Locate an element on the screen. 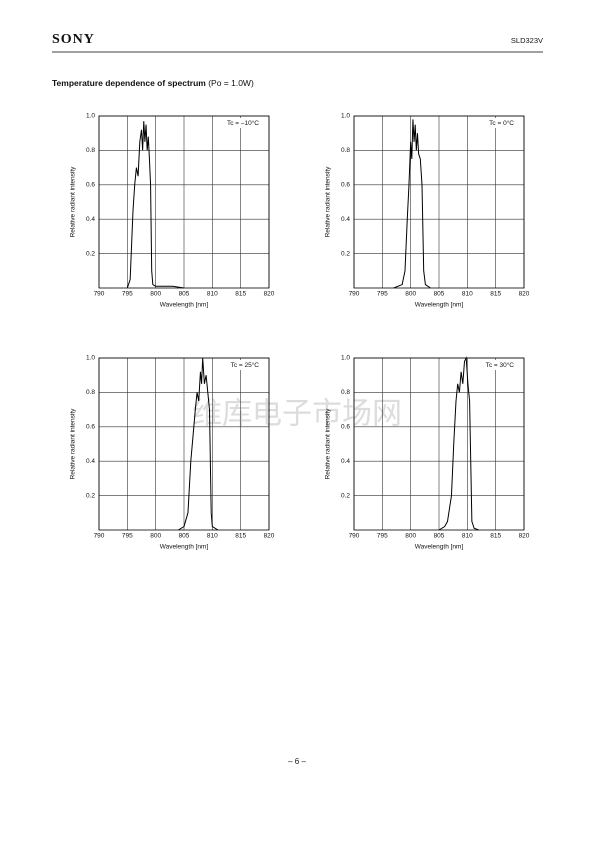  part-number: SLD323V is located at coordinates (527, 40).